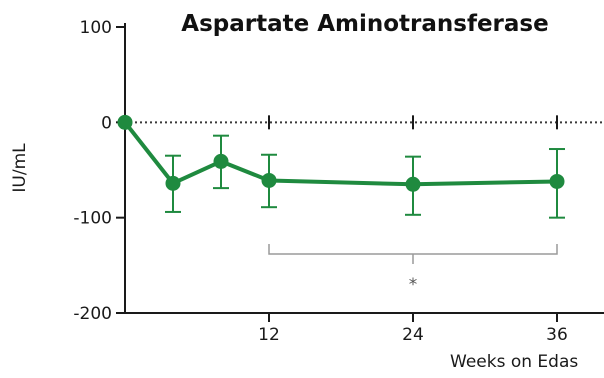 The width and height of the screenshot is (604, 378). What do you see at coordinates (413, 254) in the screenshot?
I see `significance-bracket` at bounding box center [413, 254].